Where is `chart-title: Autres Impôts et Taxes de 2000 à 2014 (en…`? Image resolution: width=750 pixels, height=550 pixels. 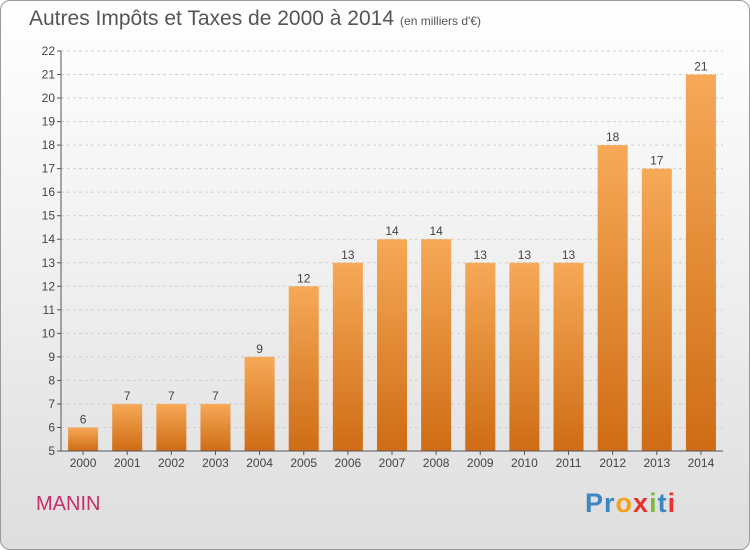 chart-title: Autres Impôts et Taxes de 2000 à 2014 (en… is located at coordinates (255, 19).